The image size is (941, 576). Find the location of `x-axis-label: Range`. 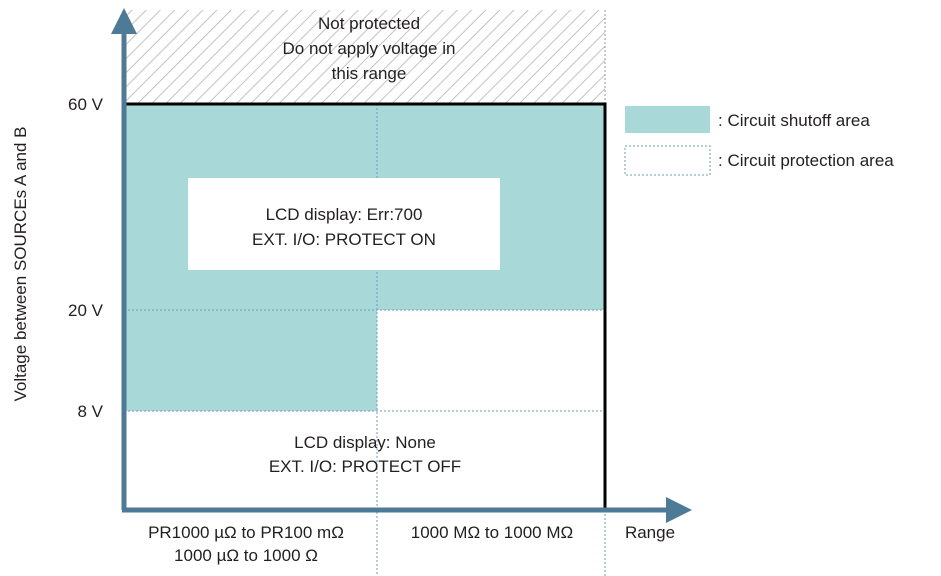

x-axis-label: Range is located at coordinates (650, 532).